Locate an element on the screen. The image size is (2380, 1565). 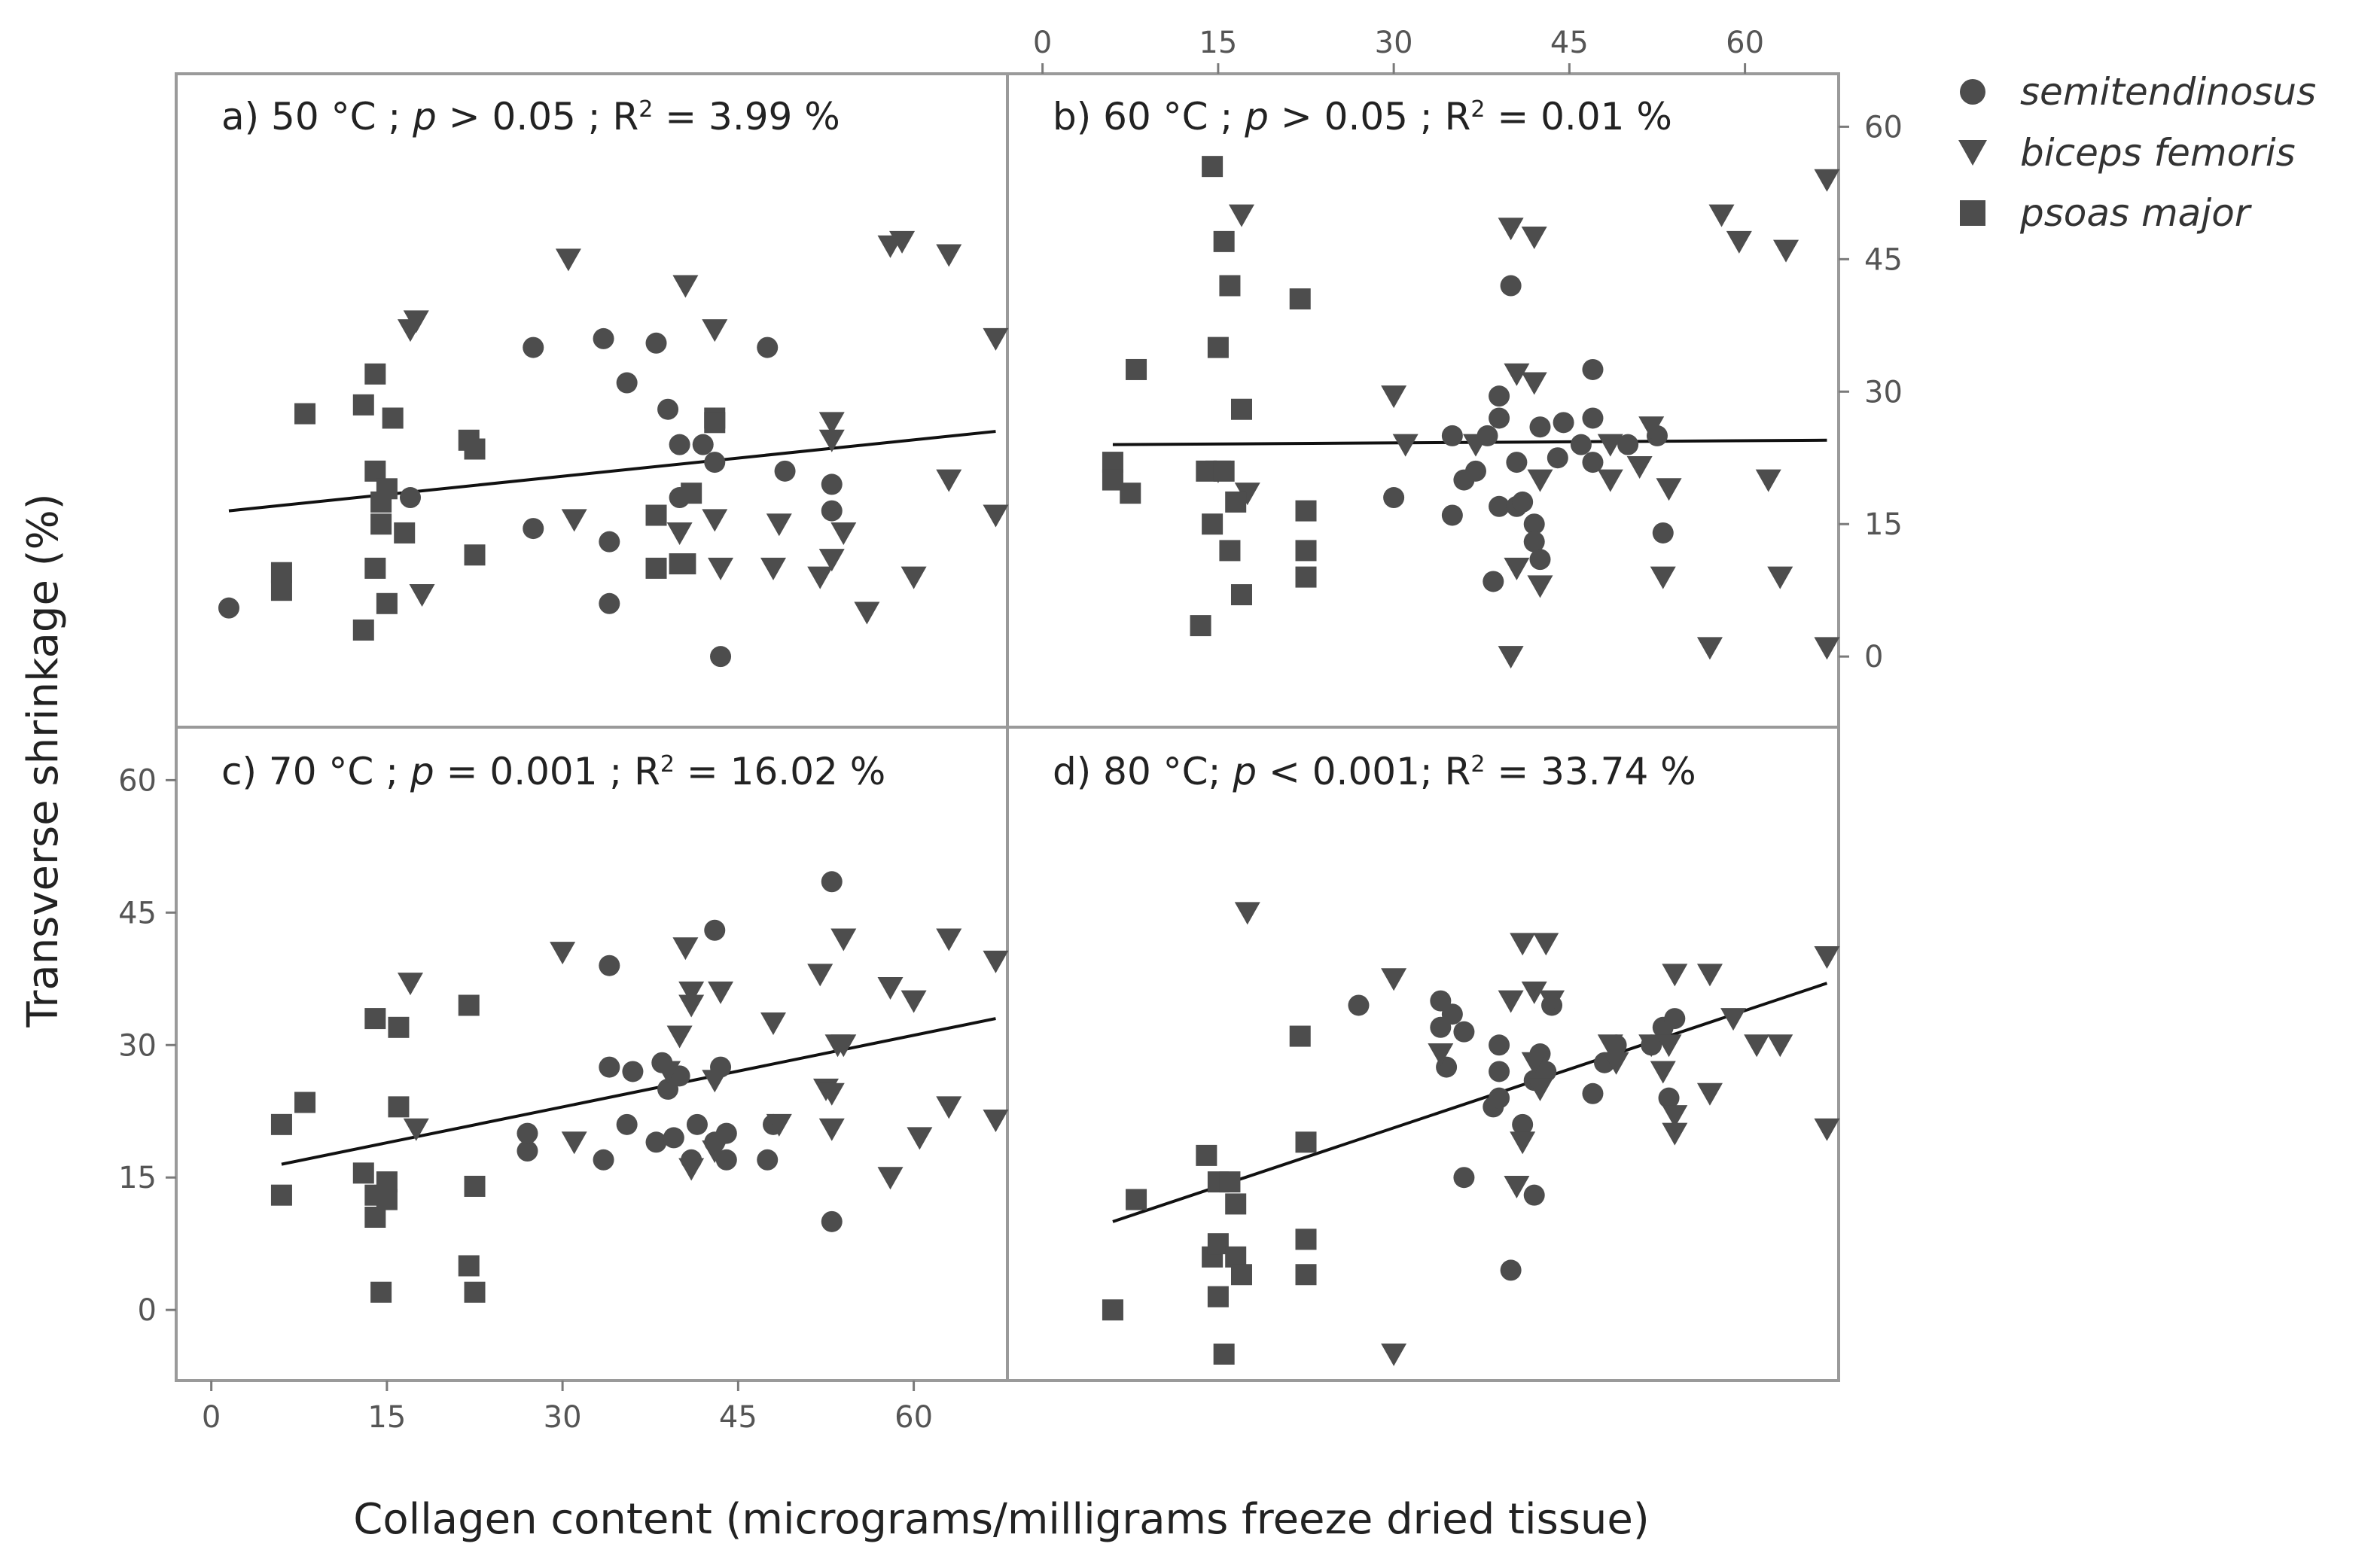
panel-title-part: = 0.01 % is located at coordinates (1578, 117).